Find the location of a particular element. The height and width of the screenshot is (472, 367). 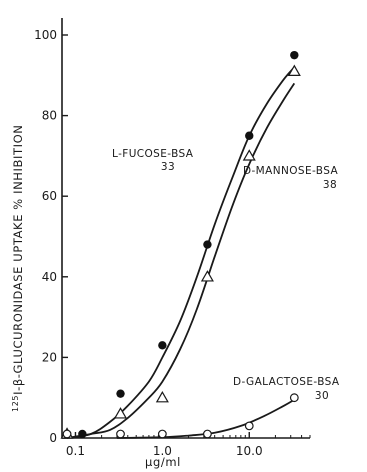

x-tick-label: 10.0 is located at coordinates (249, 451).